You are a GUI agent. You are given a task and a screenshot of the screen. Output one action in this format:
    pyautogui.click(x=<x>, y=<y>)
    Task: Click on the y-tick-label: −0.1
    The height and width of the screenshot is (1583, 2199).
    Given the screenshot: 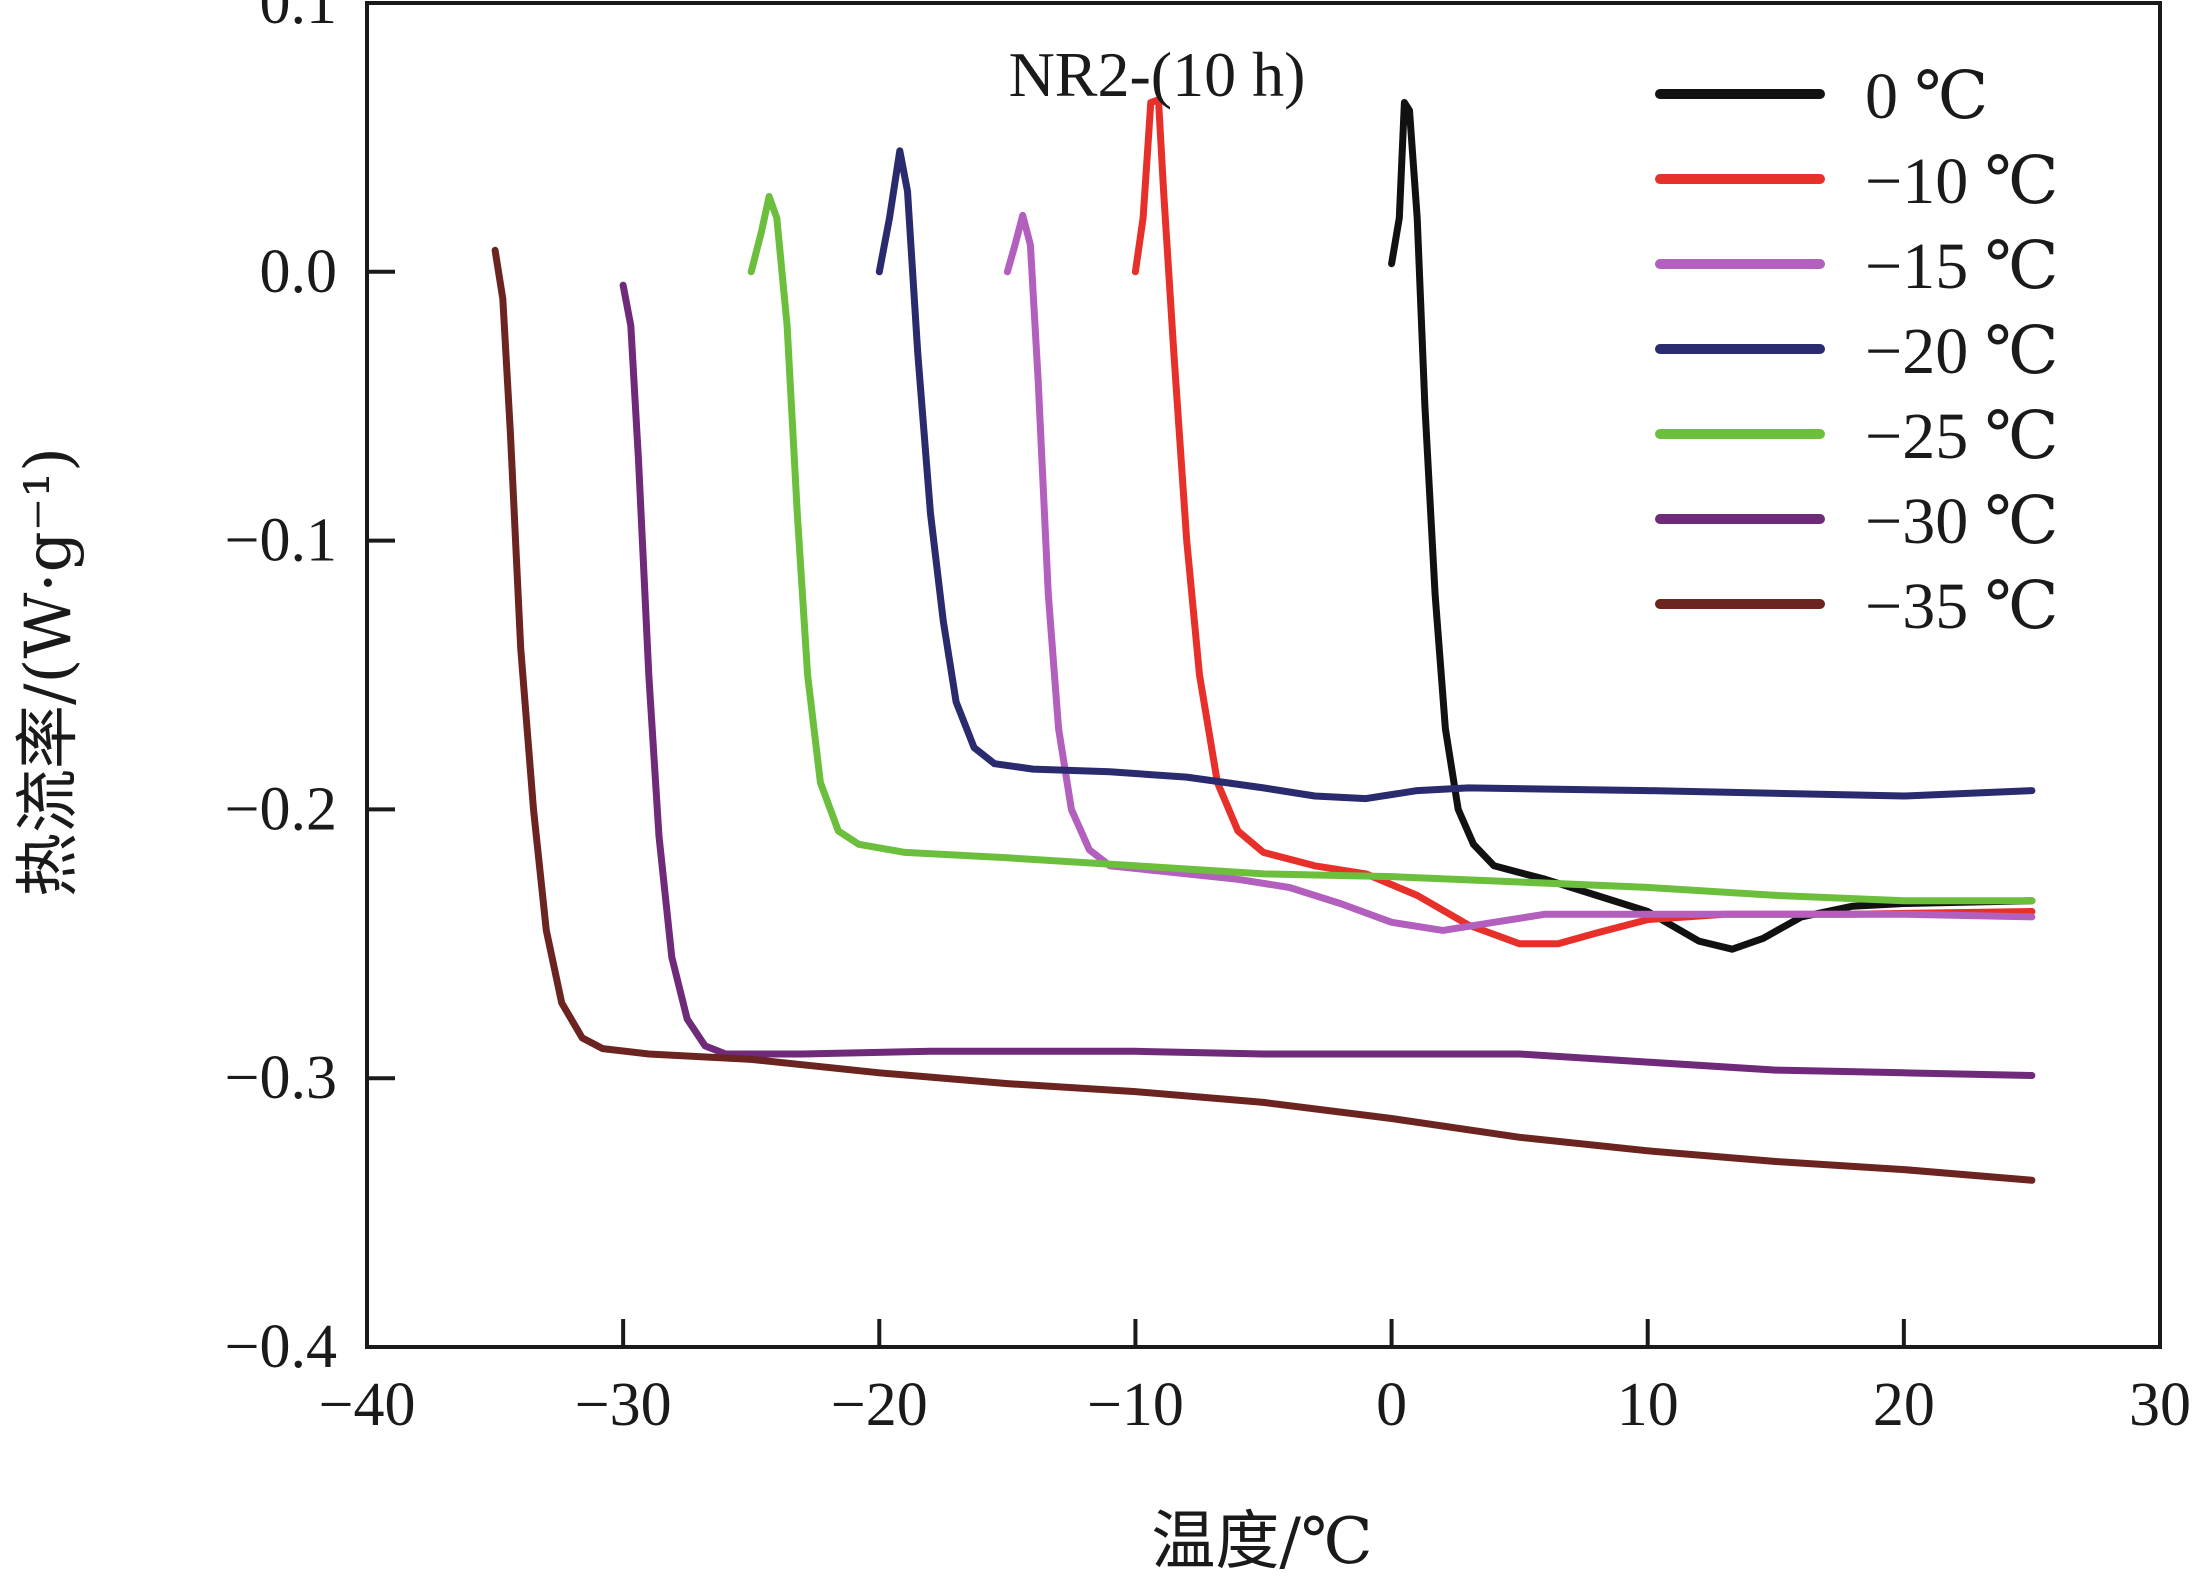 What is the action you would take?
    pyautogui.click(x=281, y=541)
    